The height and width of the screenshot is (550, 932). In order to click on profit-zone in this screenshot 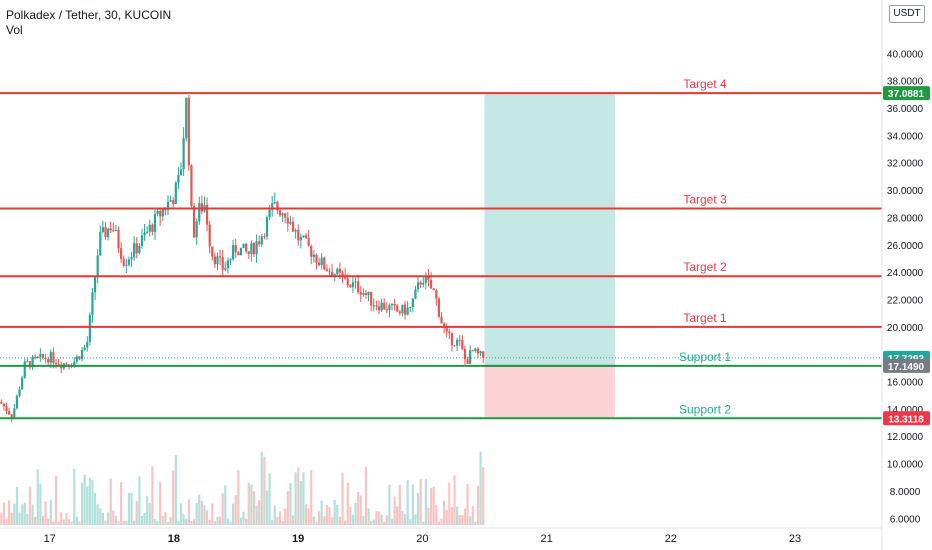, I will do `click(549, 229)`.